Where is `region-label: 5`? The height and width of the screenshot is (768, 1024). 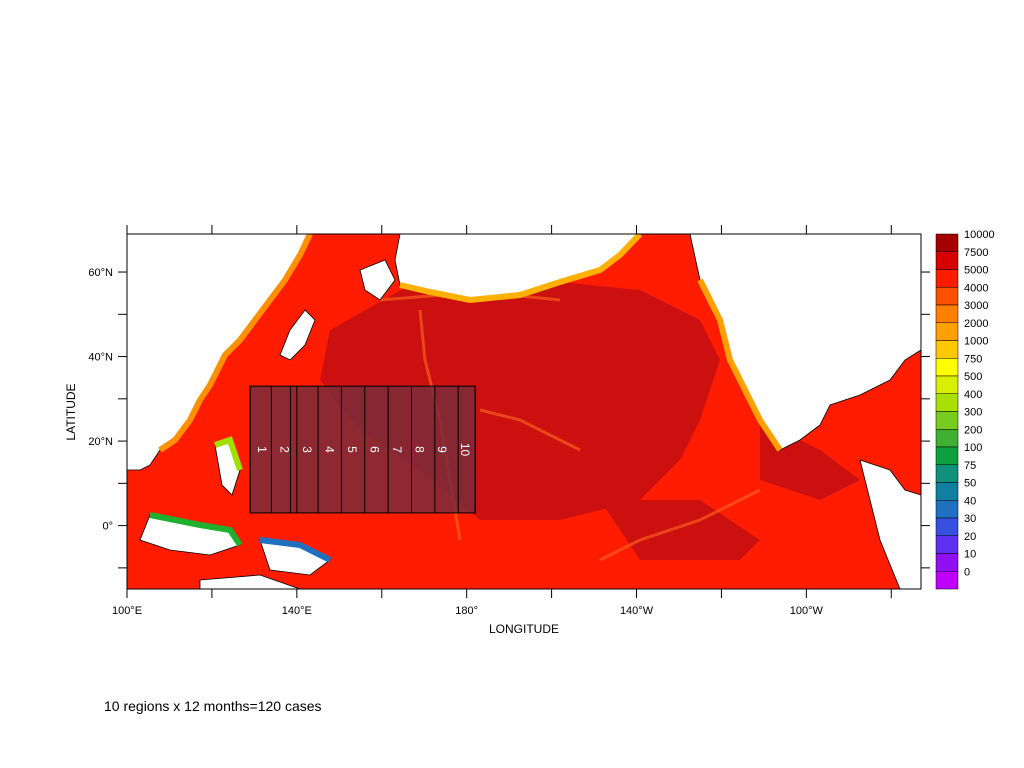
region-label: 5 is located at coordinates (352, 449).